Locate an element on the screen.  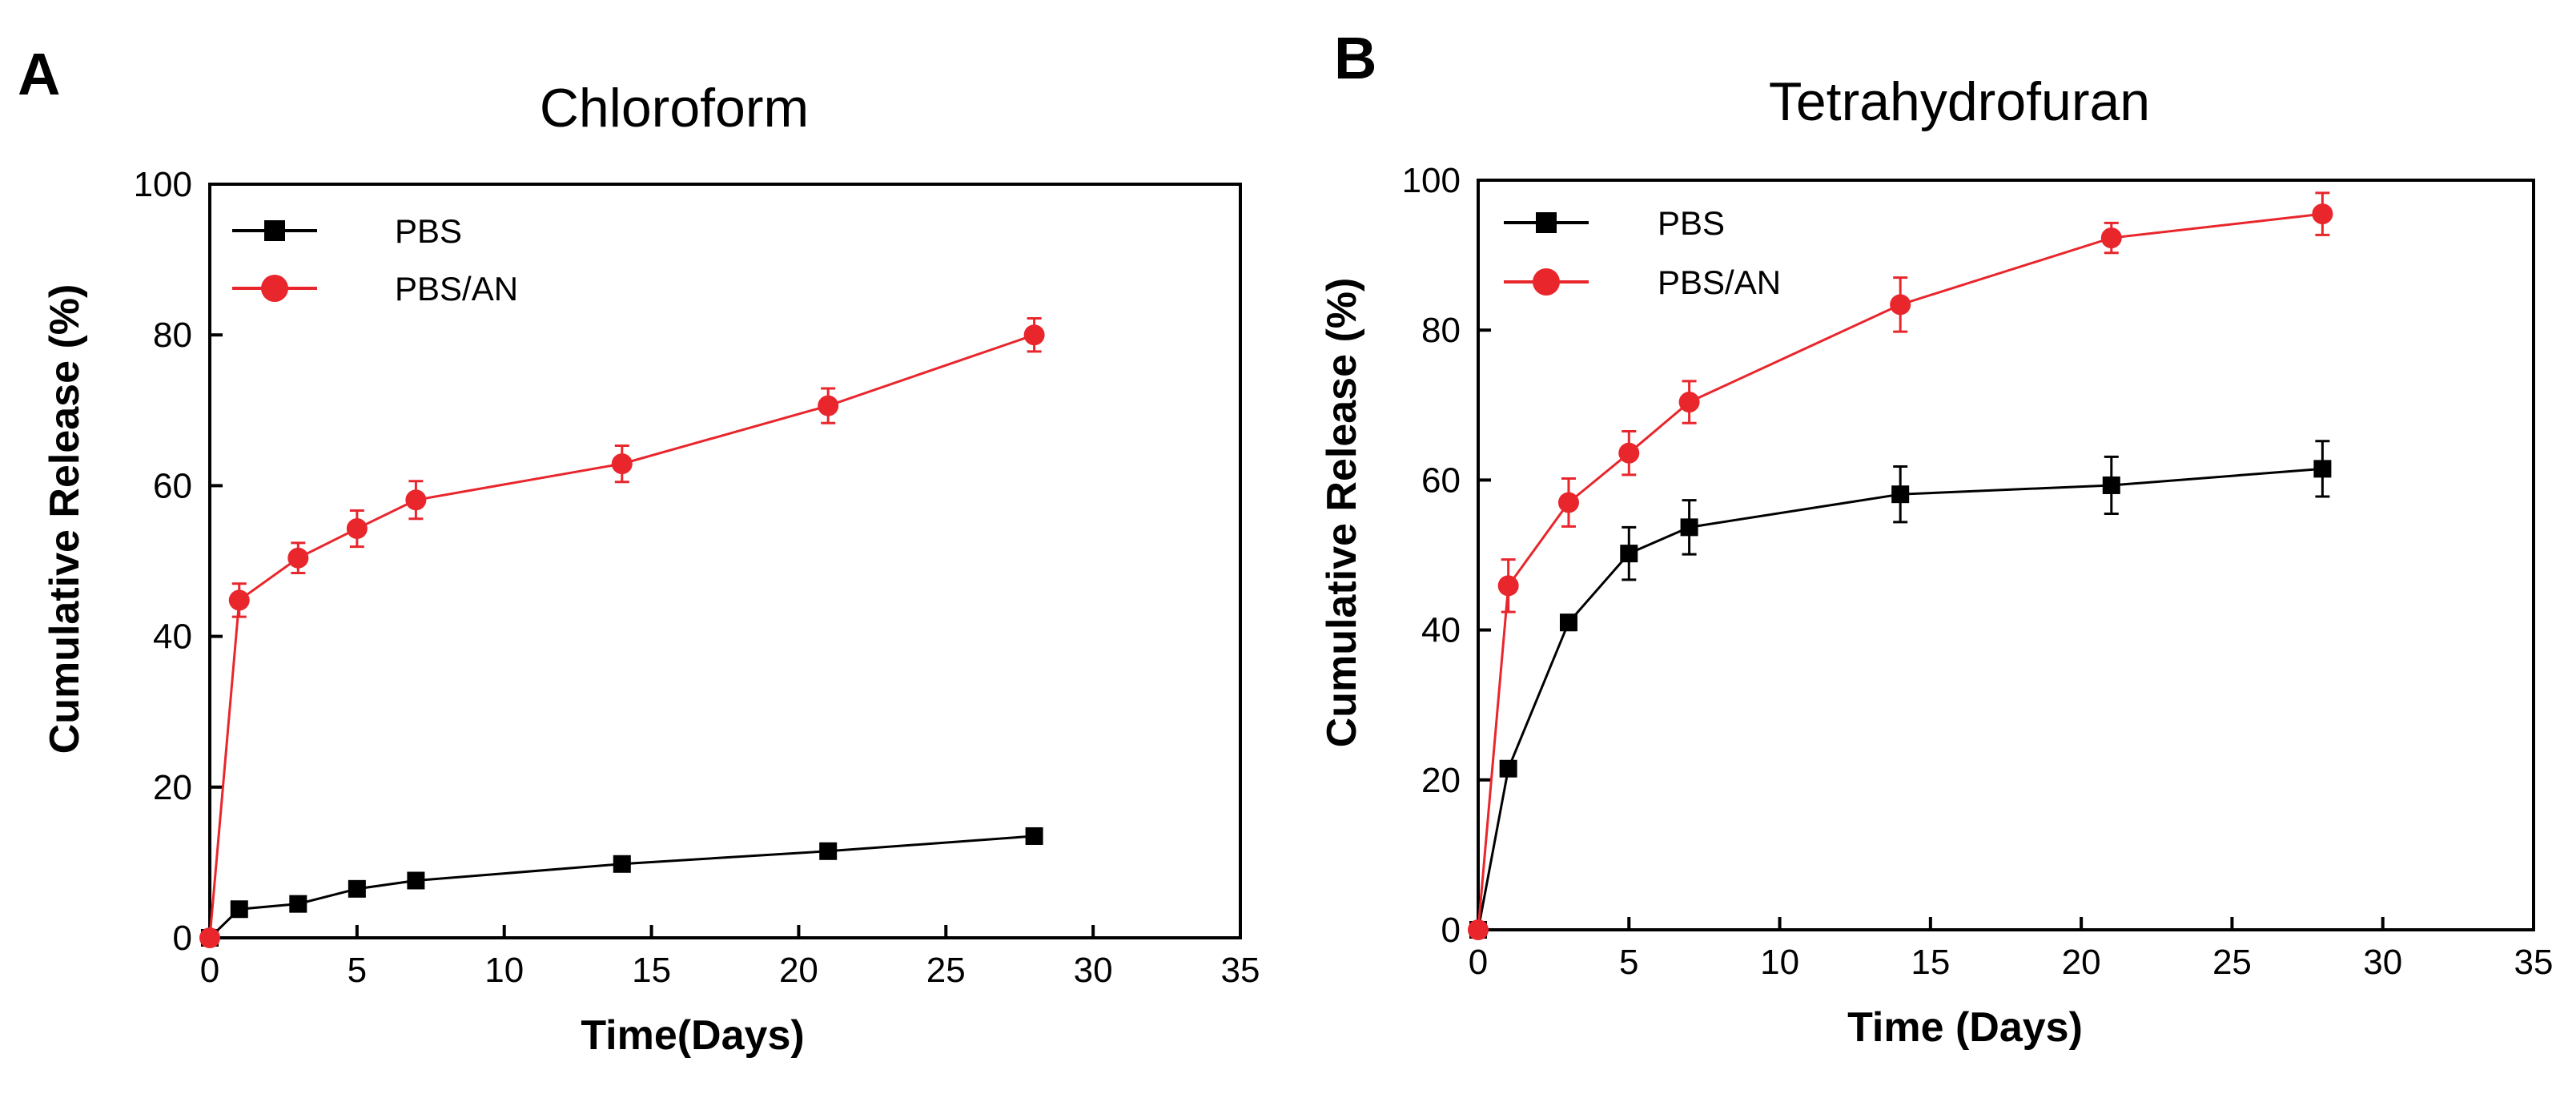
x-axis-label: Time (Days) is located at coordinates (1965, 1027).